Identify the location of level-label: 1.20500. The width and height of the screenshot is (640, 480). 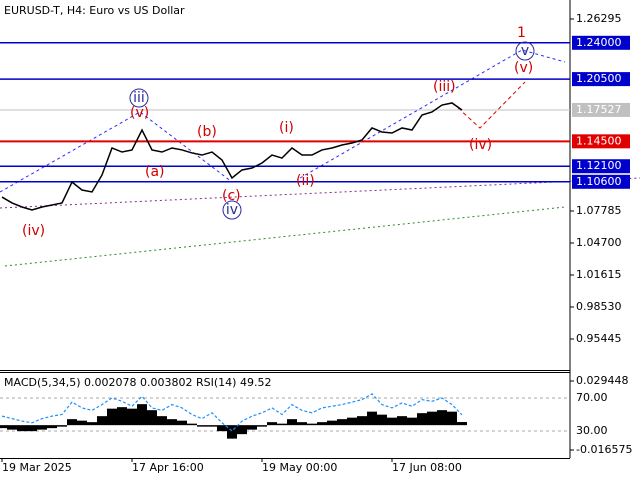
(599, 78).